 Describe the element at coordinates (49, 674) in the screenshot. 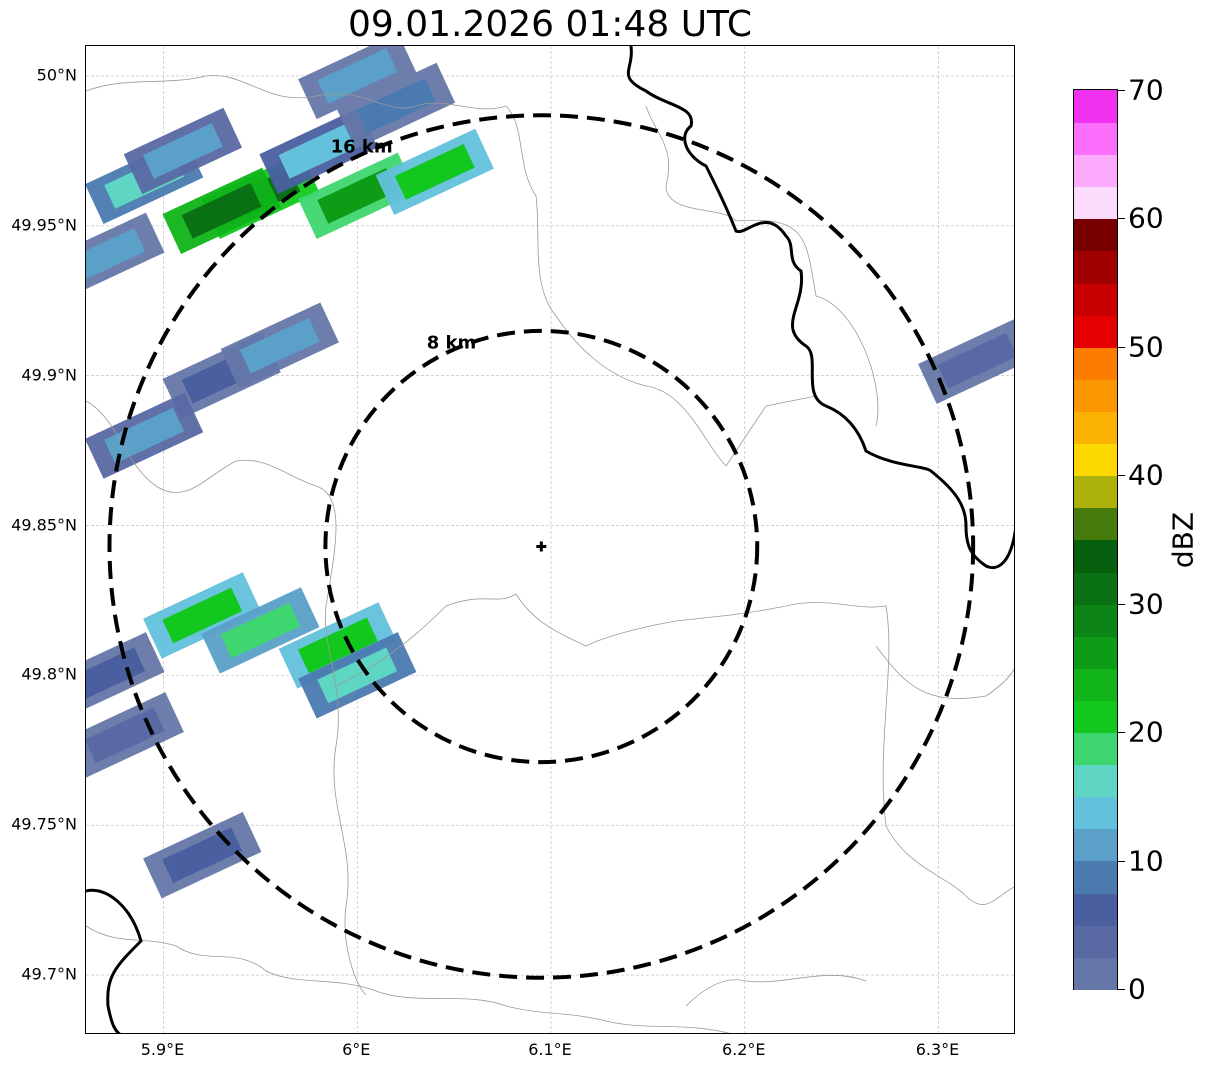

I see `lat-tick-label: 49.8°N` at that location.